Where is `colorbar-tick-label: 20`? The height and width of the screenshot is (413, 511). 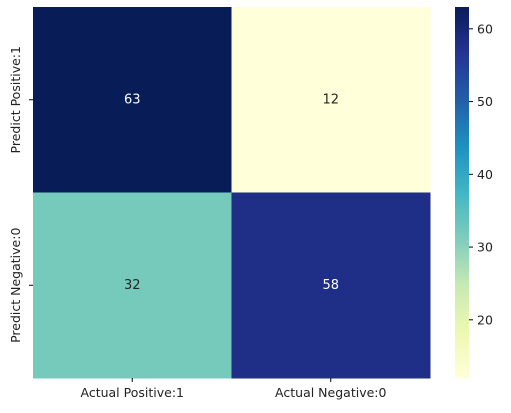
colorbar-tick-label: 20 is located at coordinates (485, 319).